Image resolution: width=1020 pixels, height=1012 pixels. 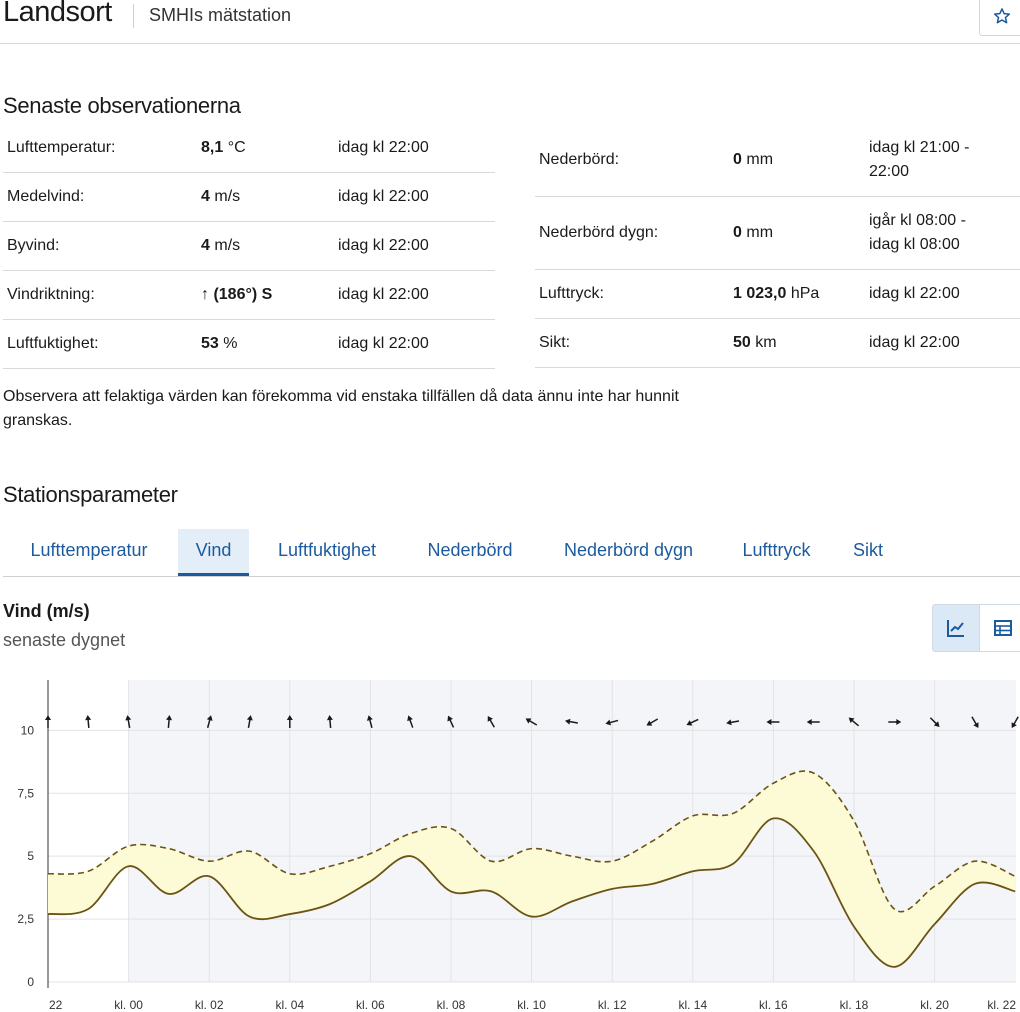 I want to click on observation-value: ↑ (186°) S, so click(x=237, y=294).